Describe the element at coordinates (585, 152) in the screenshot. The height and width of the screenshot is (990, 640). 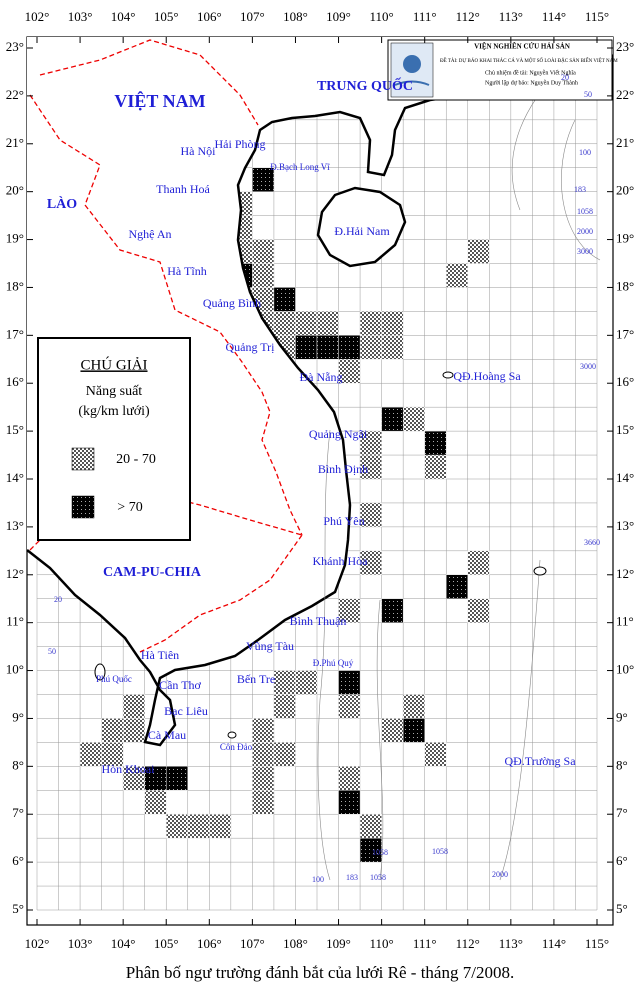
I see `depth-label: 100` at that location.